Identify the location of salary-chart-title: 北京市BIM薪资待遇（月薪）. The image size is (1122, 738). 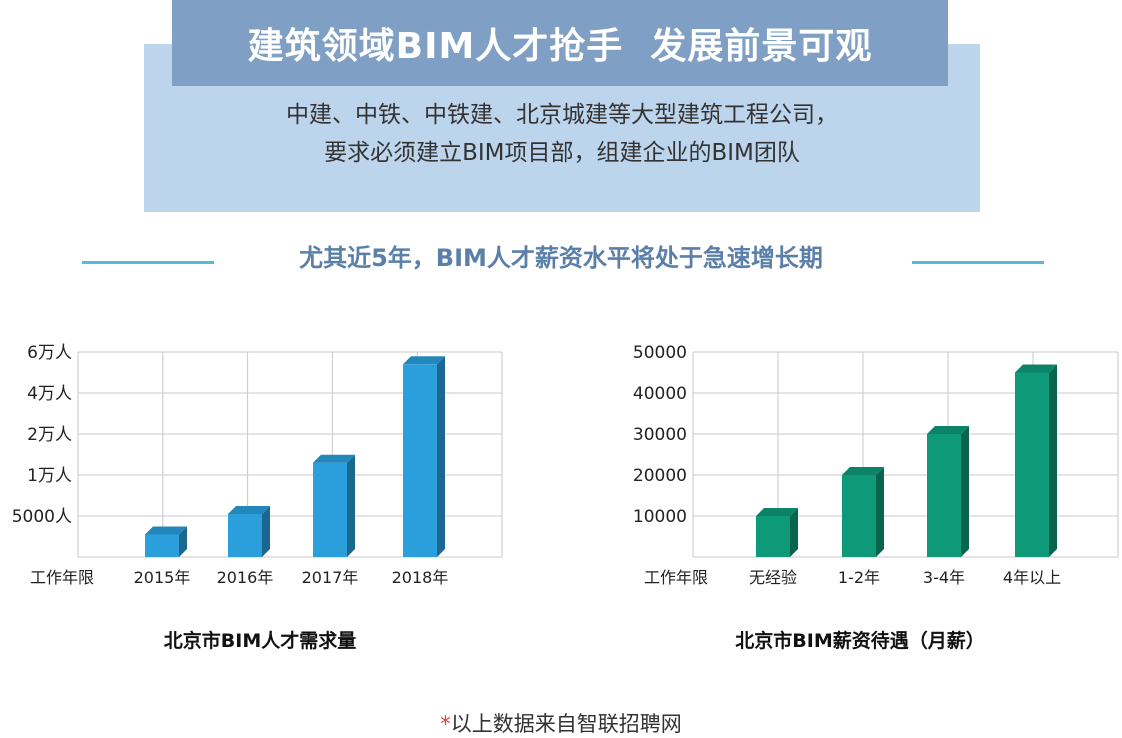
(860, 641).